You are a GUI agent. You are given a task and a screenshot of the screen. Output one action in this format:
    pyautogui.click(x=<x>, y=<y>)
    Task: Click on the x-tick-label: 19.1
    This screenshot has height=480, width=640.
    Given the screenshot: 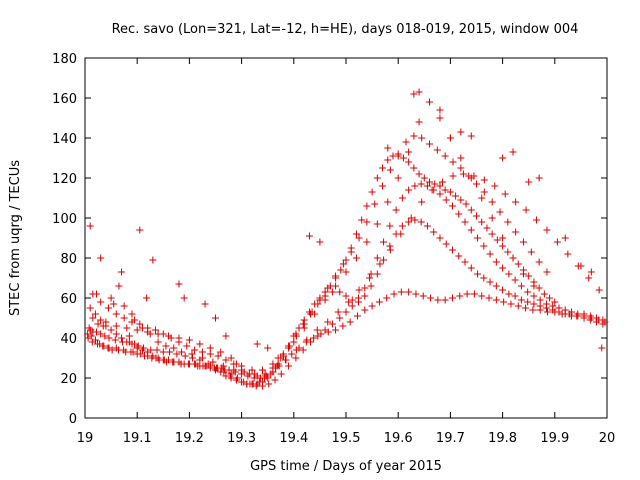 What is the action you would take?
    pyautogui.click(x=137, y=438)
    